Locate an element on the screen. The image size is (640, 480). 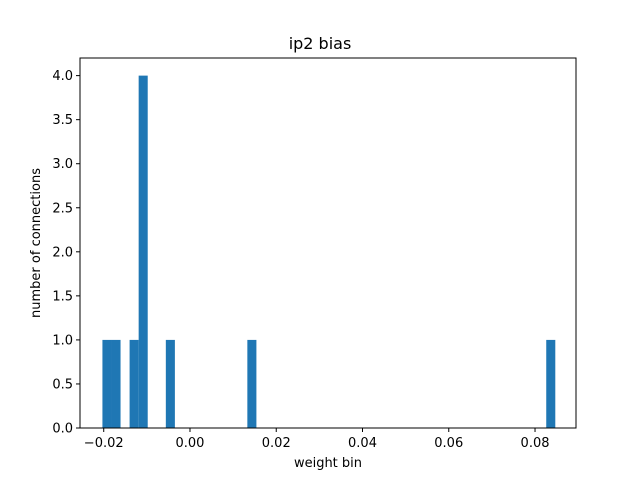
y-tick-label: 3.5 is located at coordinates (62, 120).